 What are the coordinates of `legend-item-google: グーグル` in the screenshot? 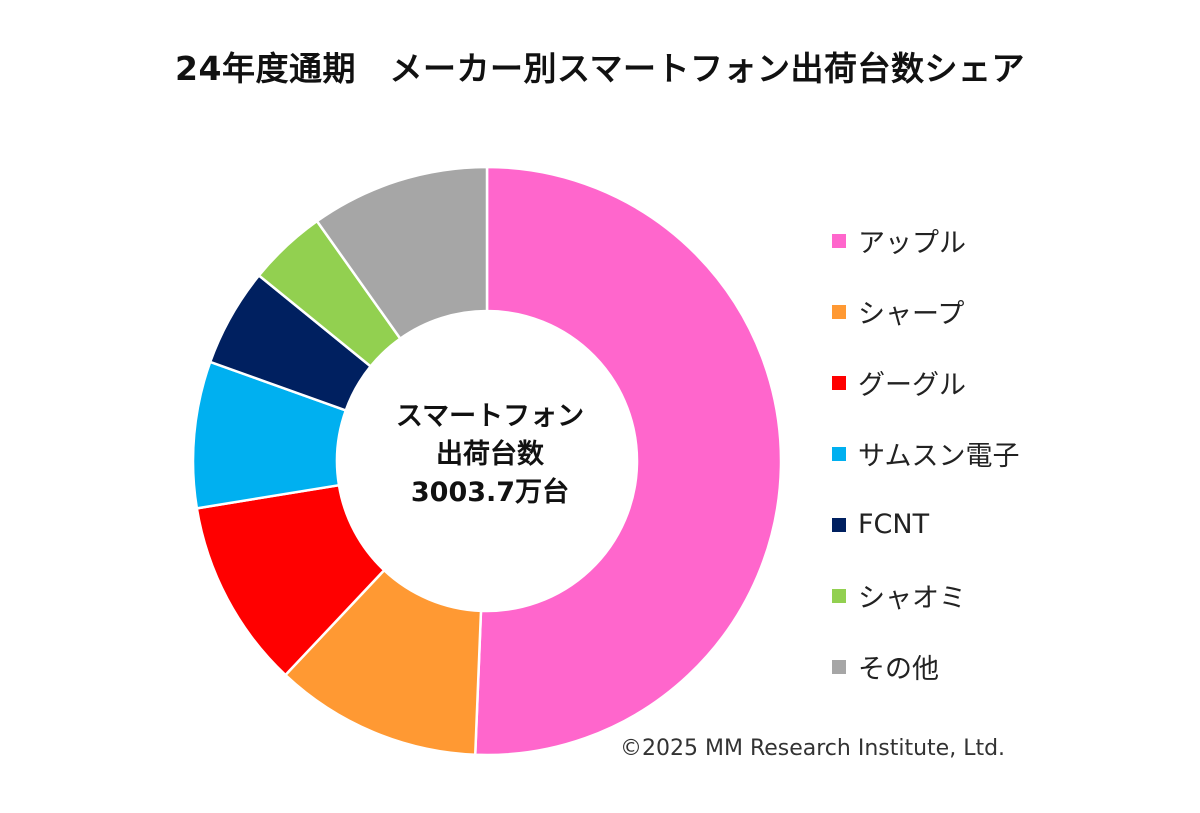 It's located at (925, 382).